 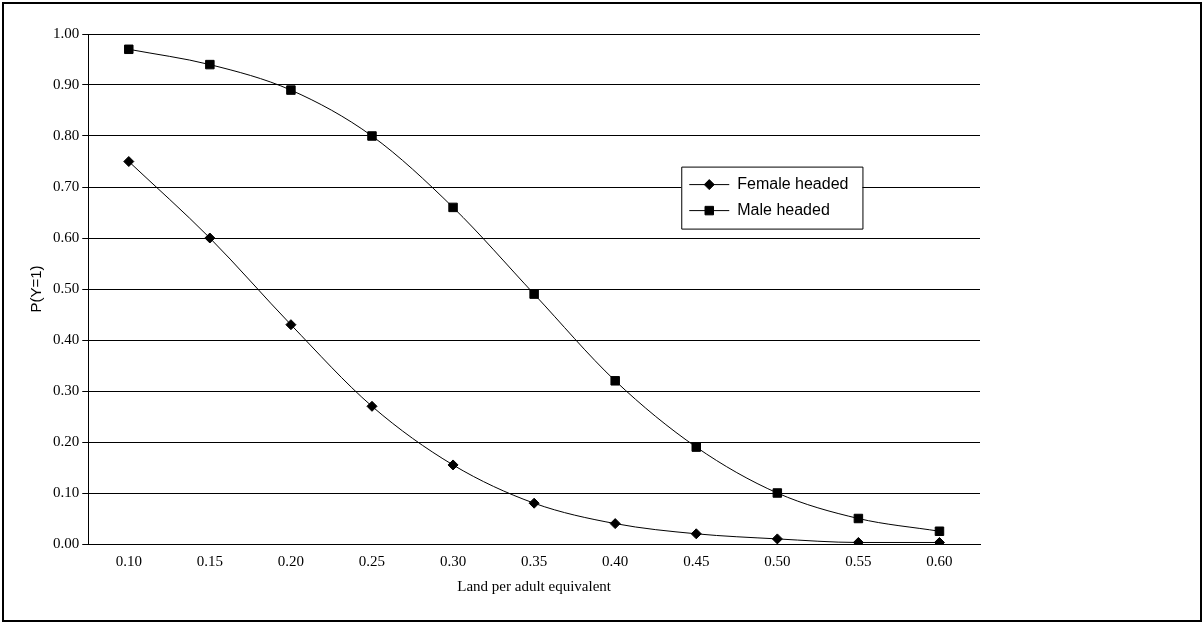 What do you see at coordinates (209, 560) in the screenshot?
I see `x-tick-label: 0.15` at bounding box center [209, 560].